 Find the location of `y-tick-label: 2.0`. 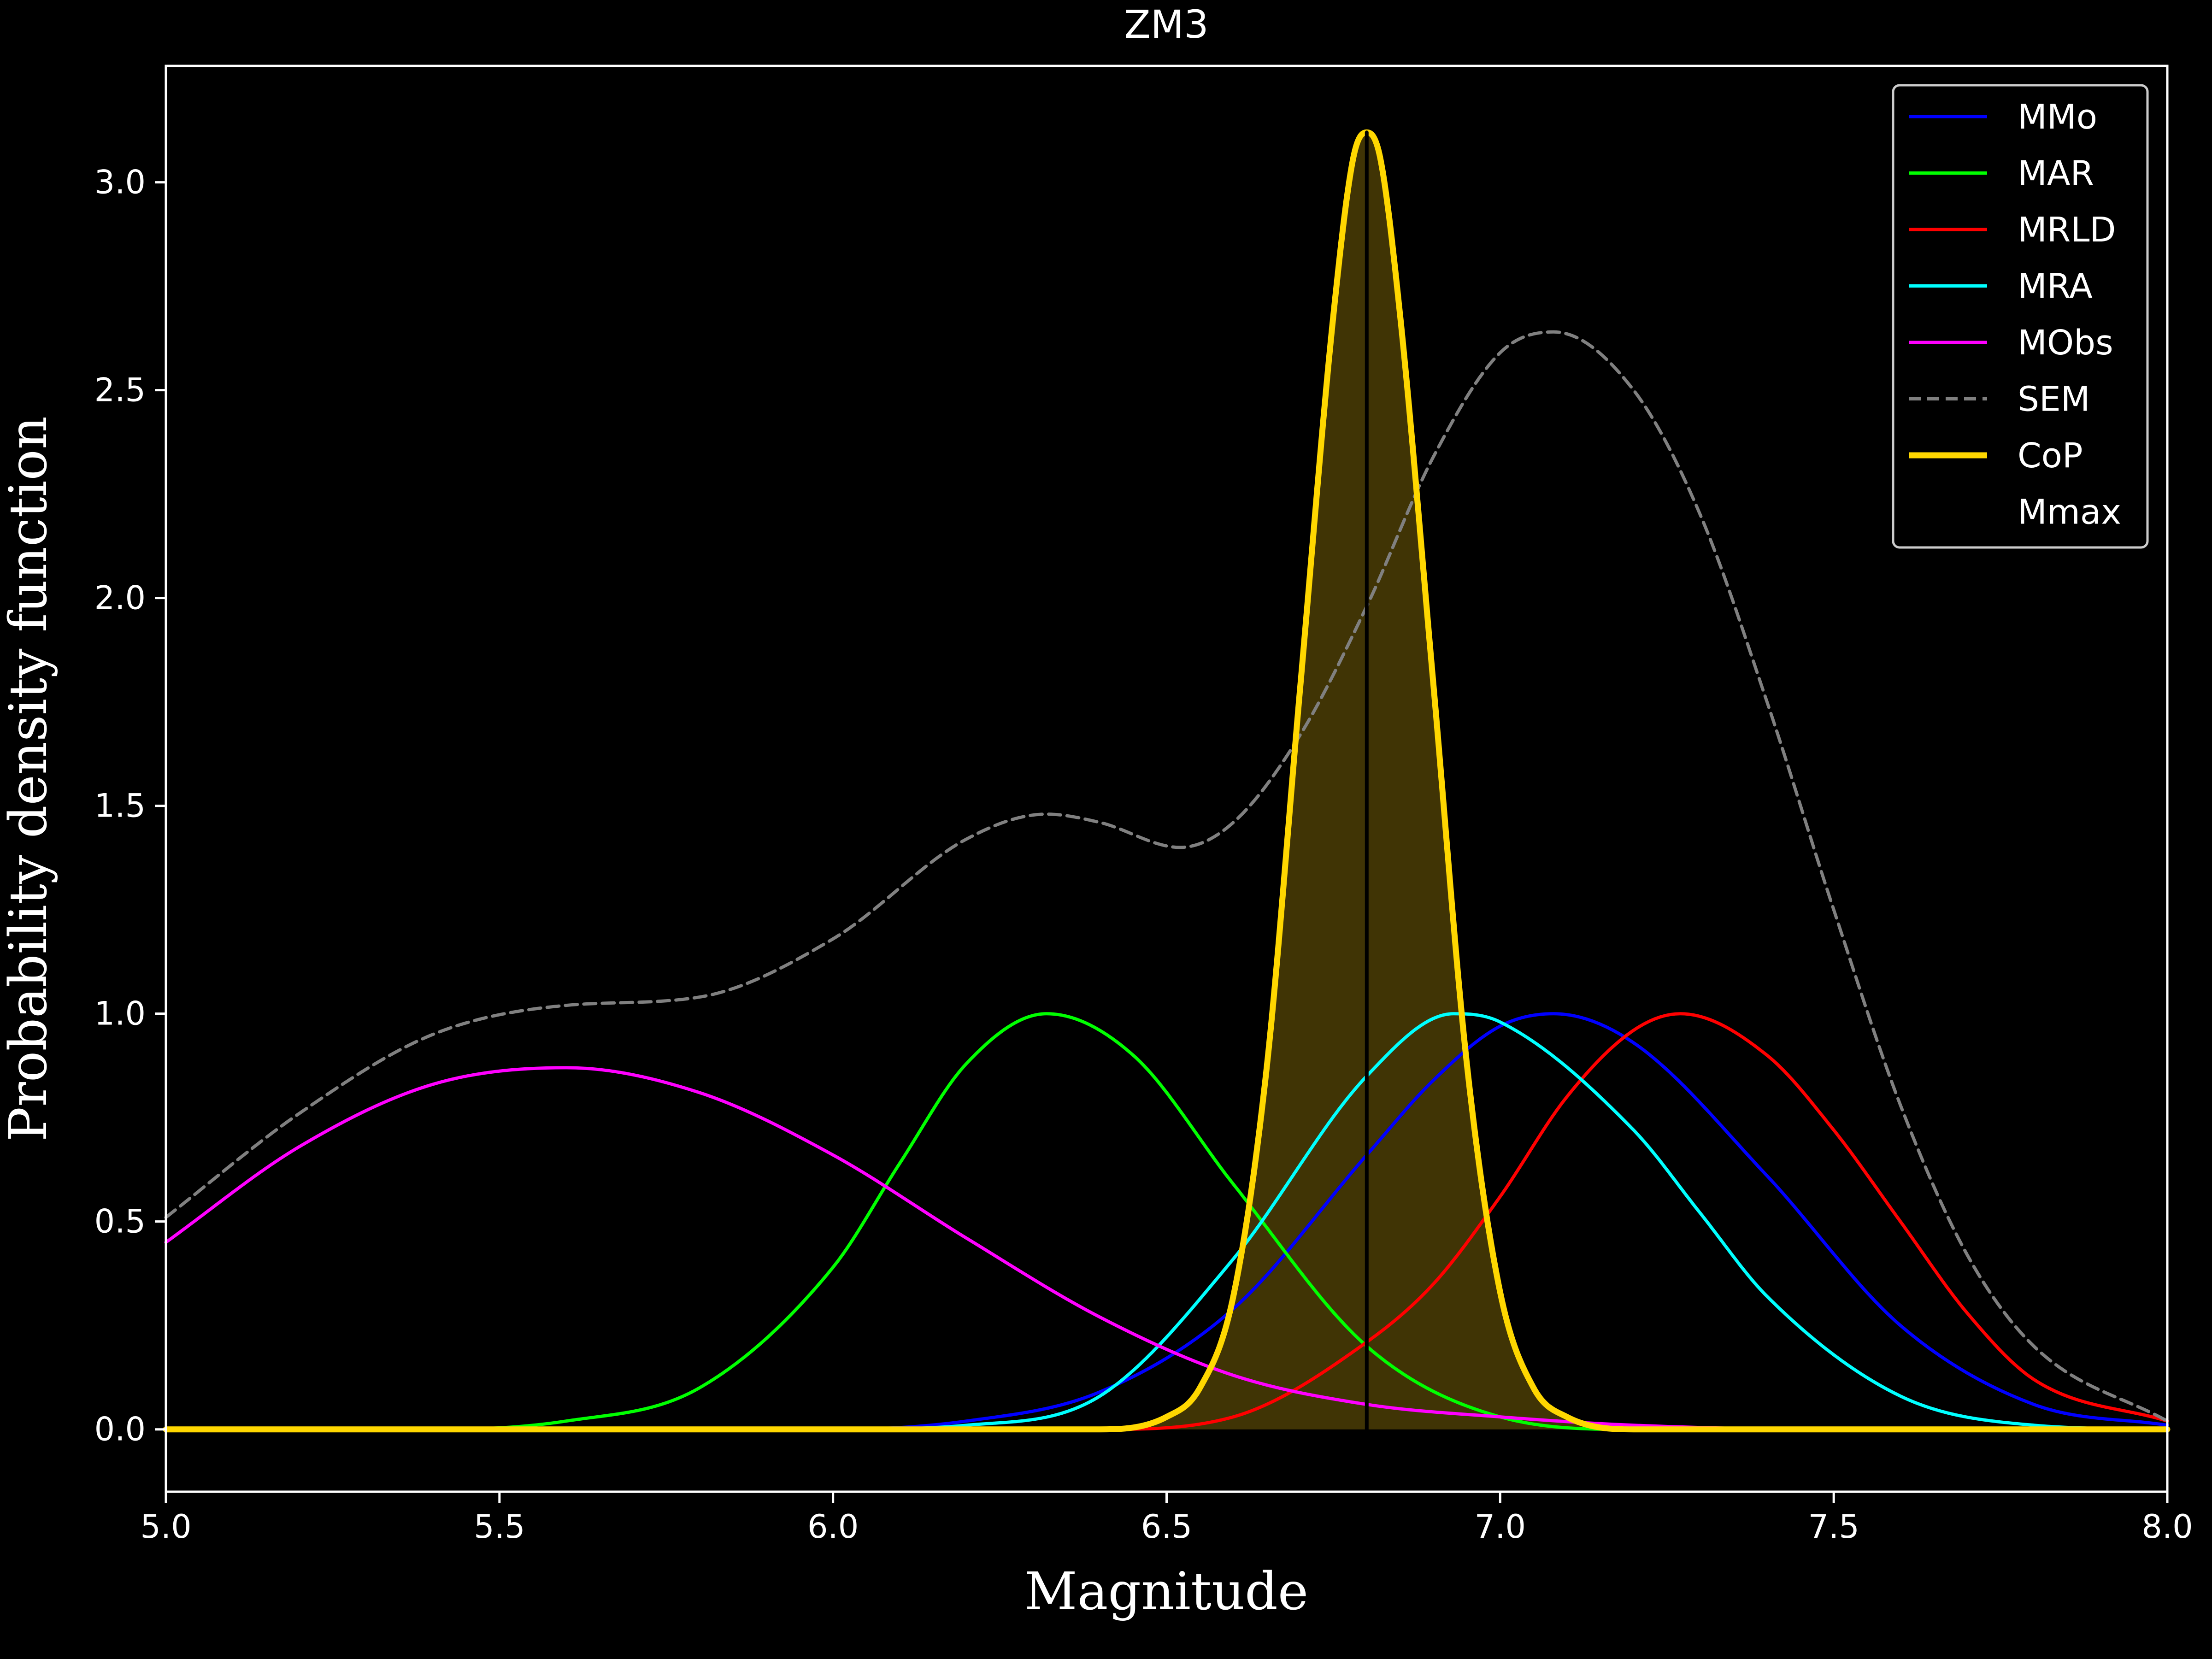

y-tick-label: 2.0 is located at coordinates (120, 598).